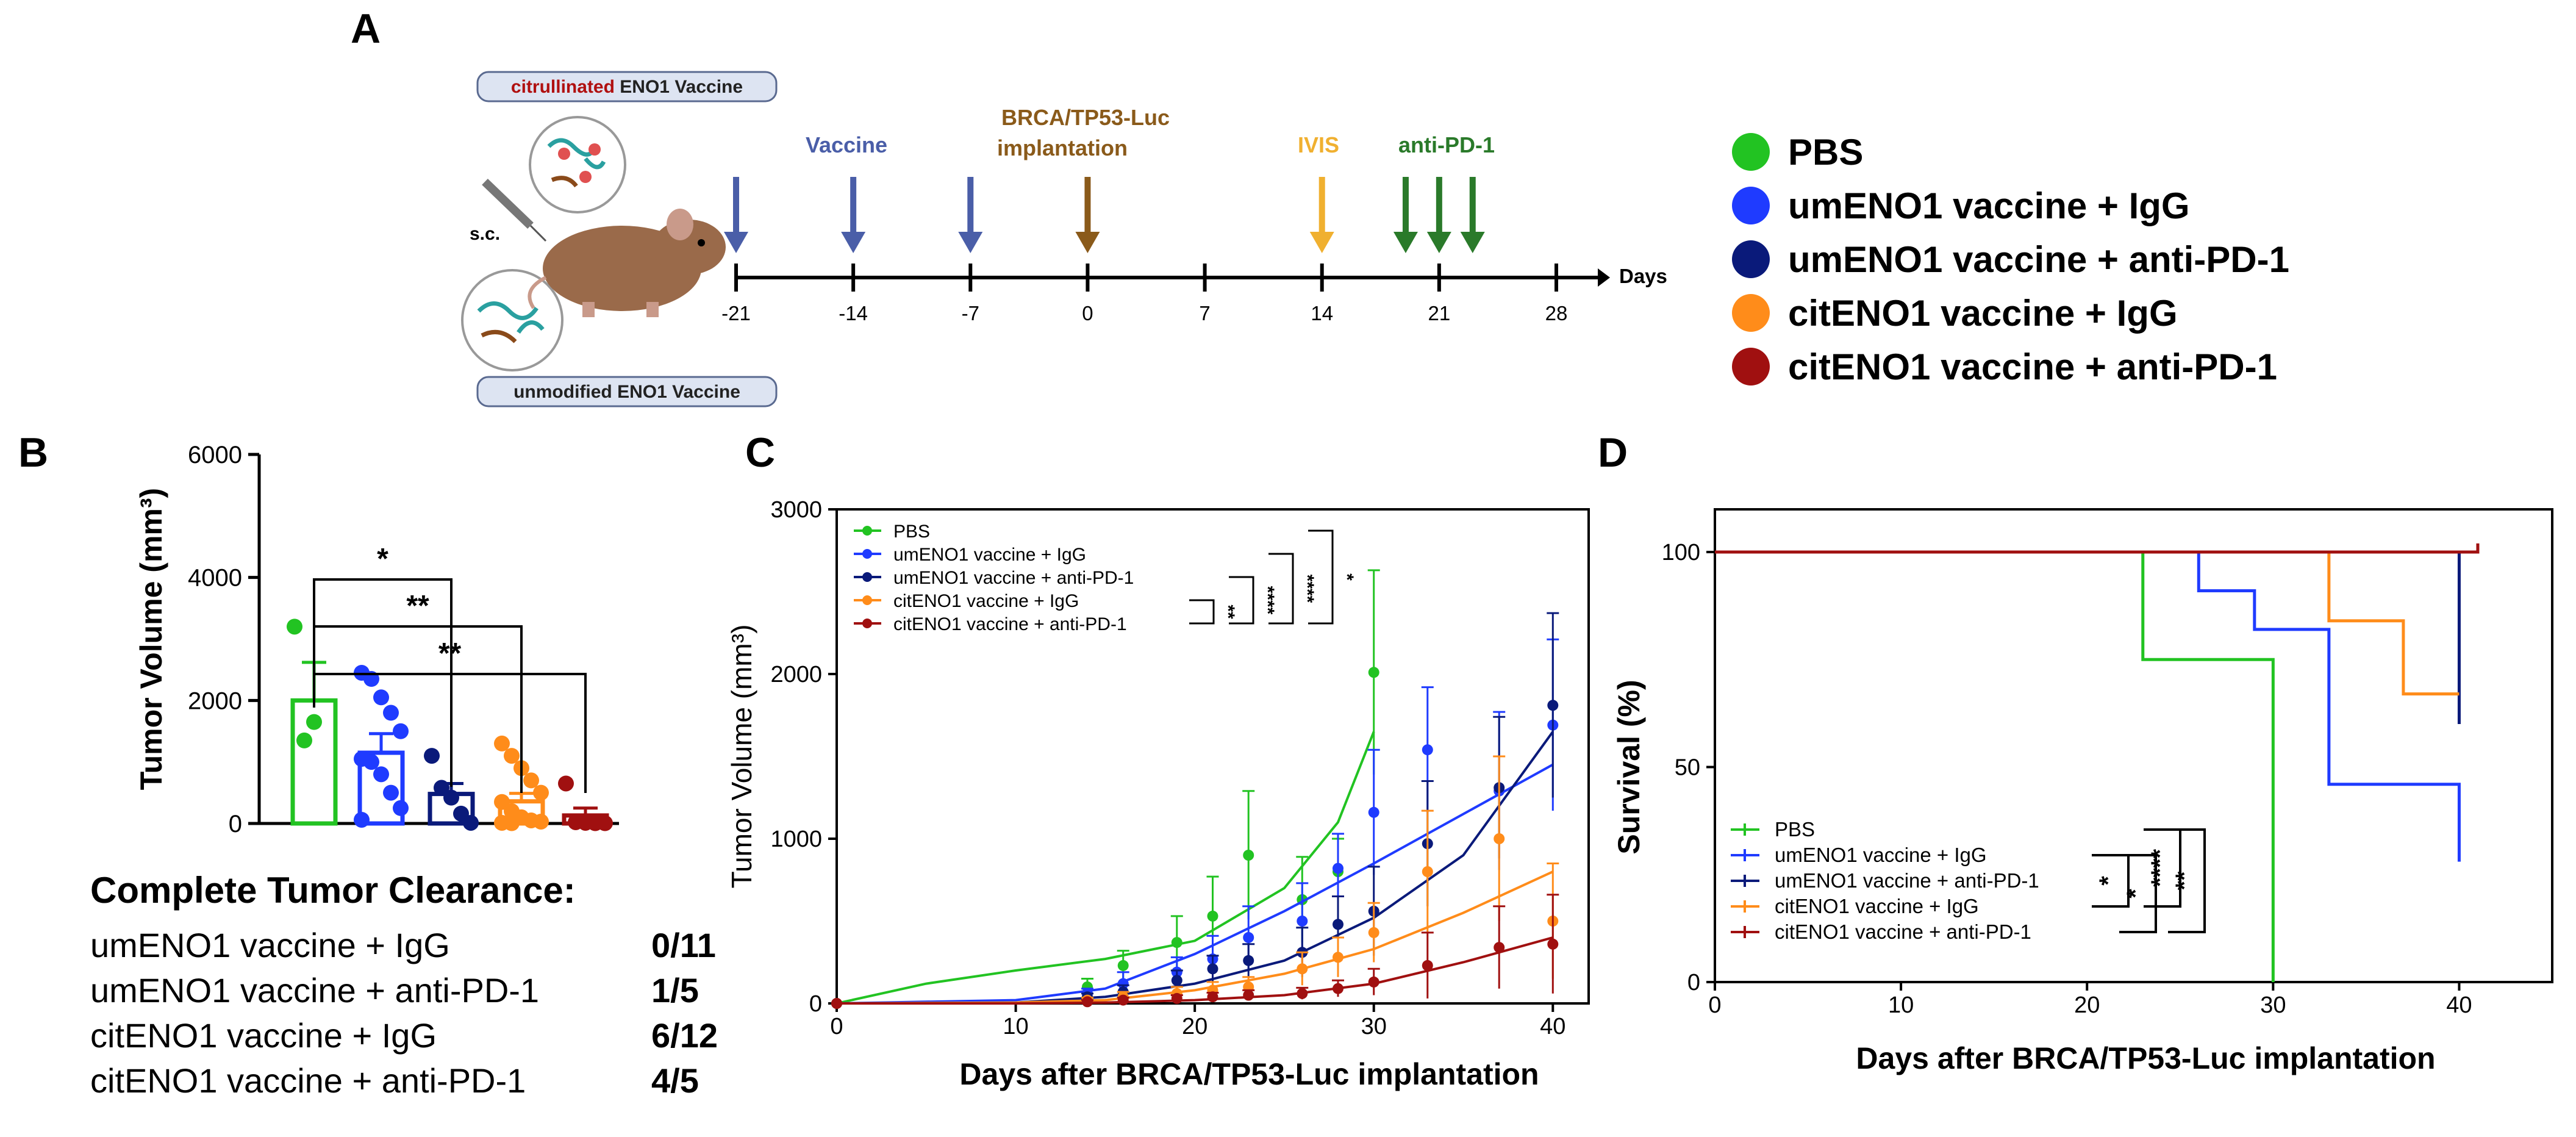 This screenshot has width=2576, height=1137. What do you see at coordinates (1144, 295) in the screenshot?
I see `timeline-ticks: -21 -14 -7 0 7 14 21 28` at bounding box center [1144, 295].